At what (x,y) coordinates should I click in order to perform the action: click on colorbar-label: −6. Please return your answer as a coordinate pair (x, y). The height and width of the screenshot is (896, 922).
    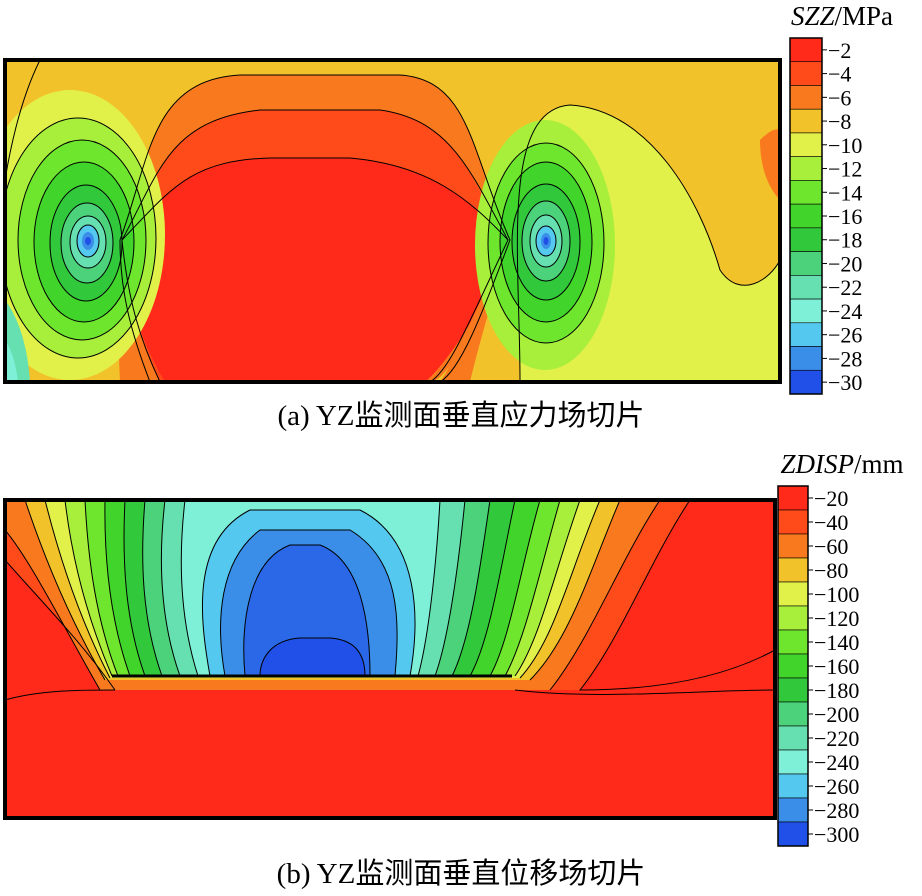
    Looking at the image, I should click on (839, 97).